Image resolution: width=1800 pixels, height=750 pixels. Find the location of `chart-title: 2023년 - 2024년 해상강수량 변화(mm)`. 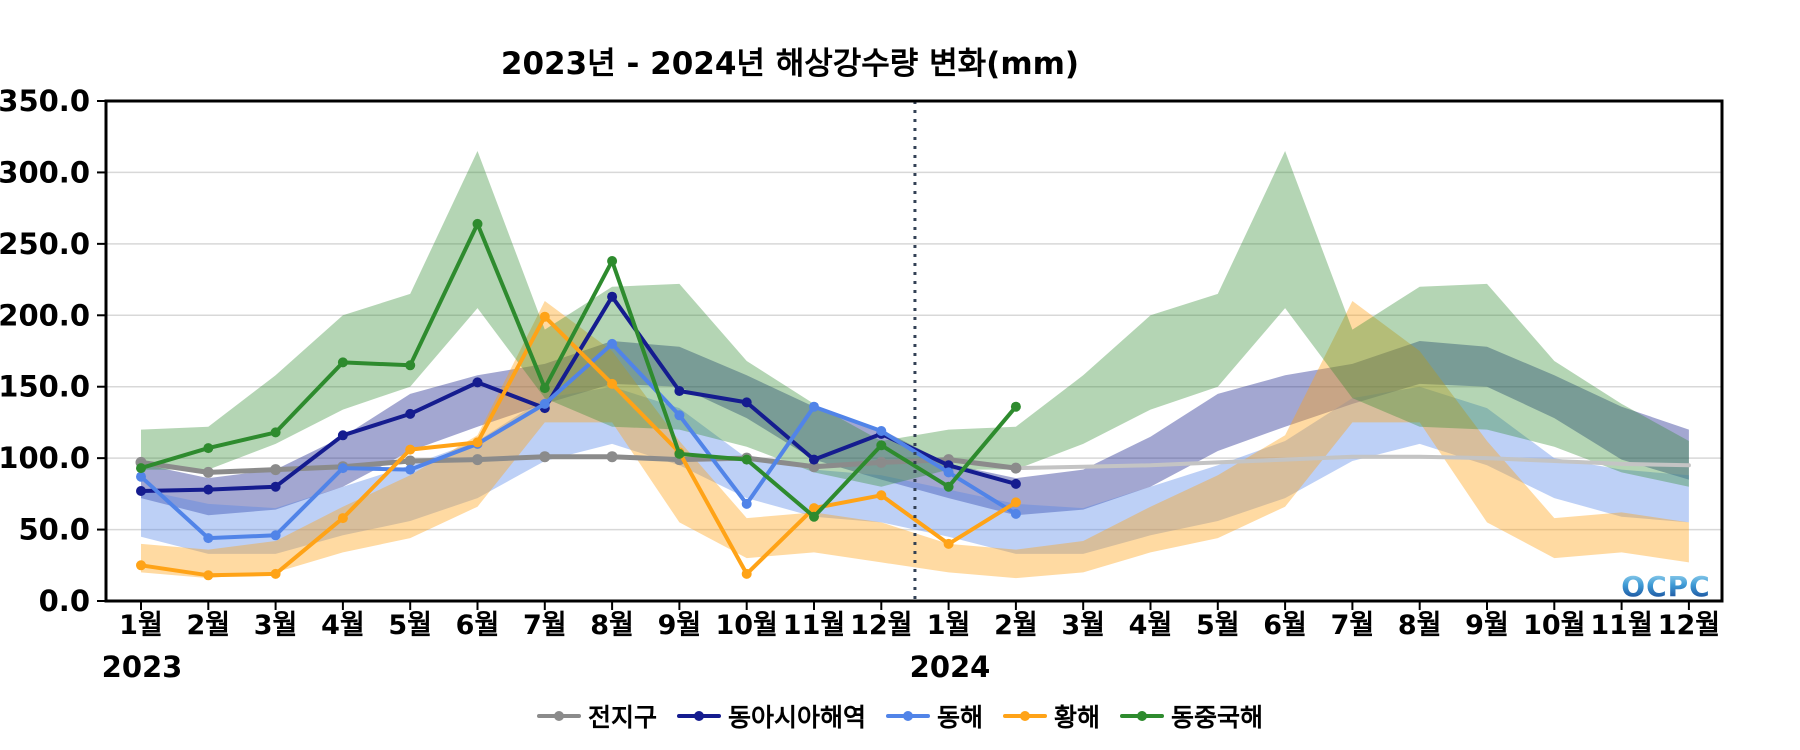

chart-title: 2023년 - 2024년 해상강수량 변화(mm) is located at coordinates (790, 64).